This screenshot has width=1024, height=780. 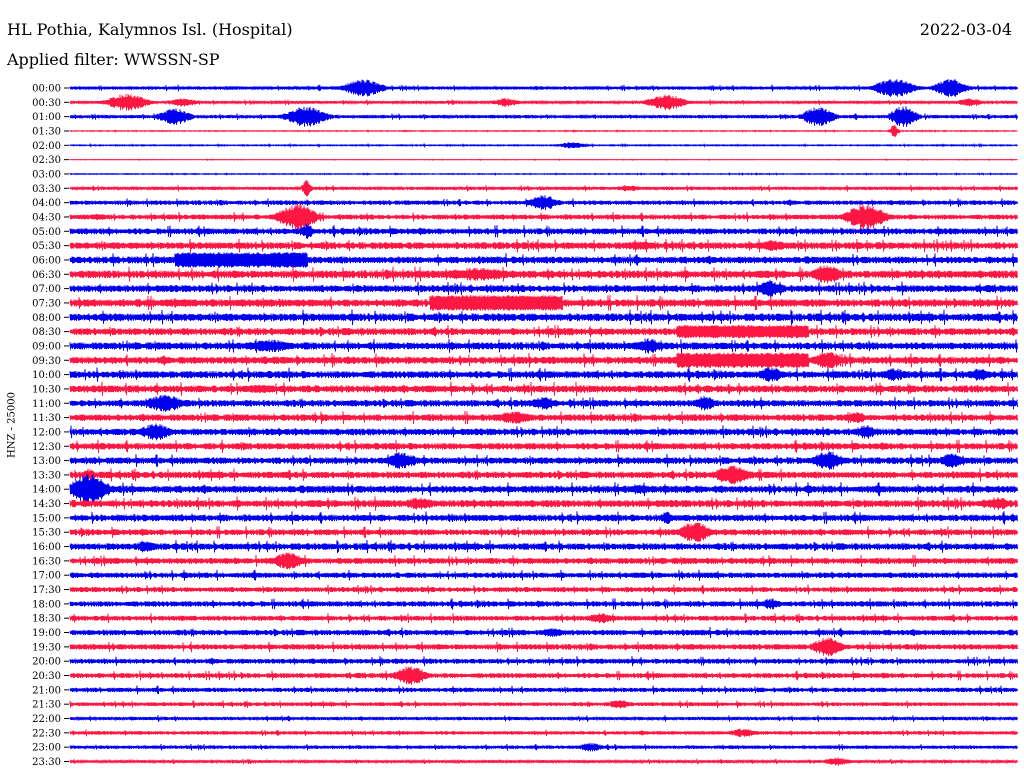 What do you see at coordinates (46, 748) in the screenshot?
I see `time-label: 23:00` at bounding box center [46, 748].